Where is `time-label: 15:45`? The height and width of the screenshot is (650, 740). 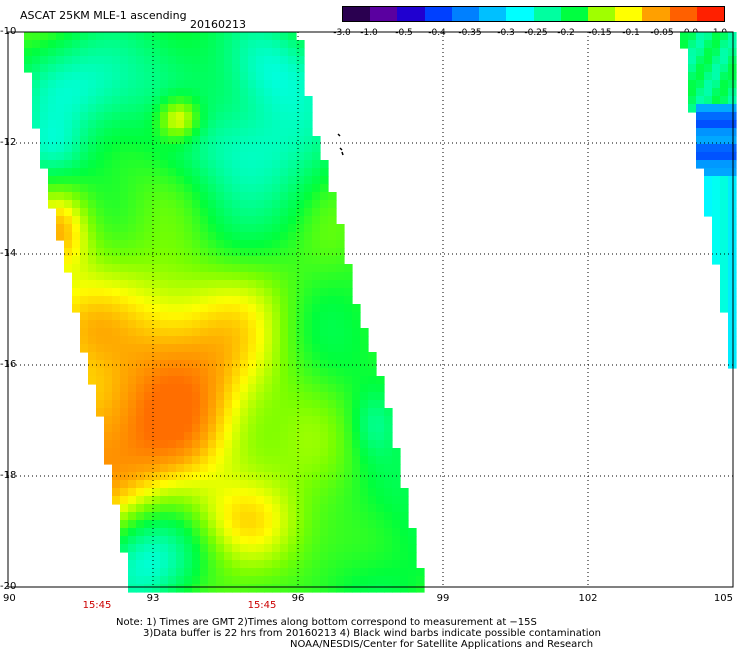
time-label: 15:45 is located at coordinates (262, 605).